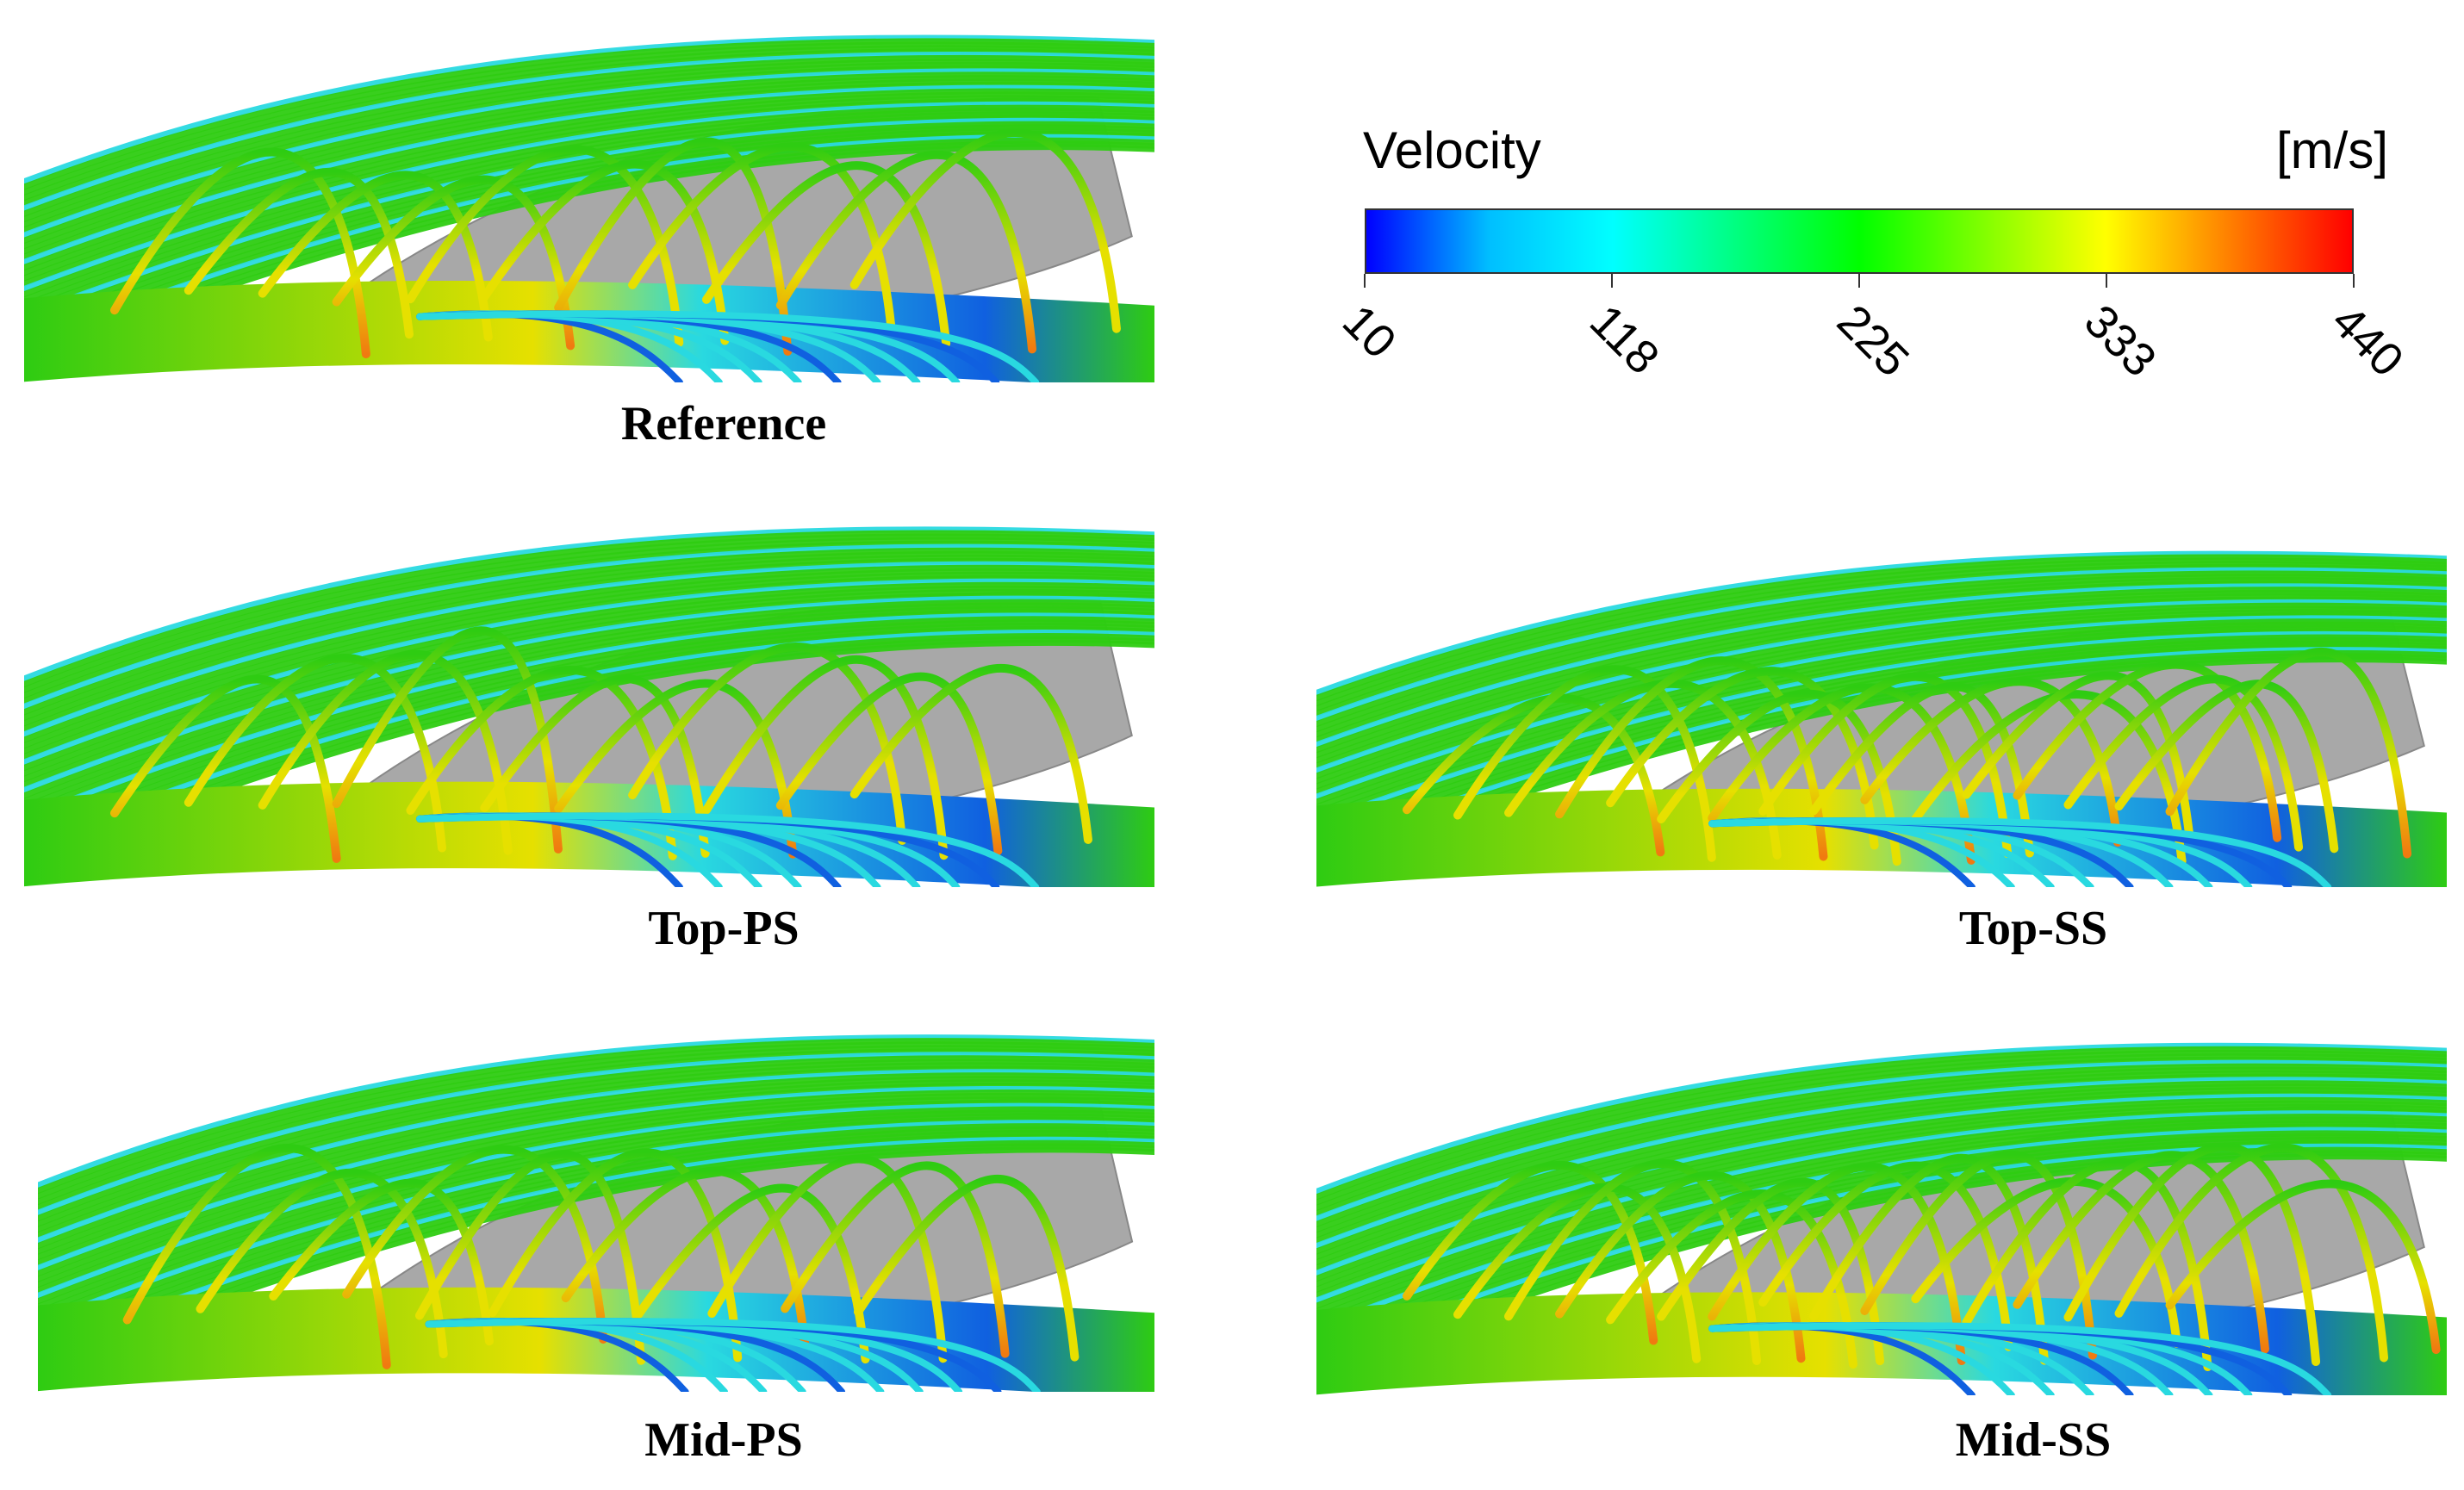 Image resolution: width=2464 pixels, height=1490 pixels. I want to click on streamline-image-top-ss, so click(1882, 718).